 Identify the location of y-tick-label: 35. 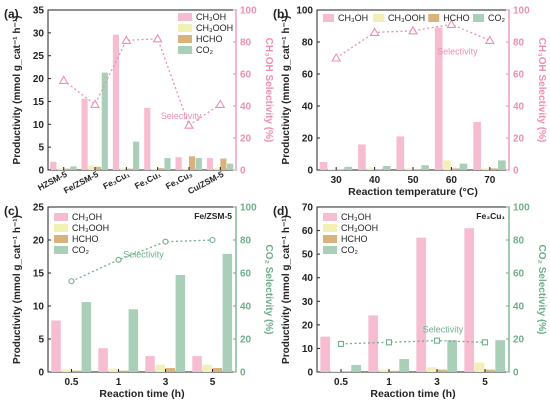
(39, 11).